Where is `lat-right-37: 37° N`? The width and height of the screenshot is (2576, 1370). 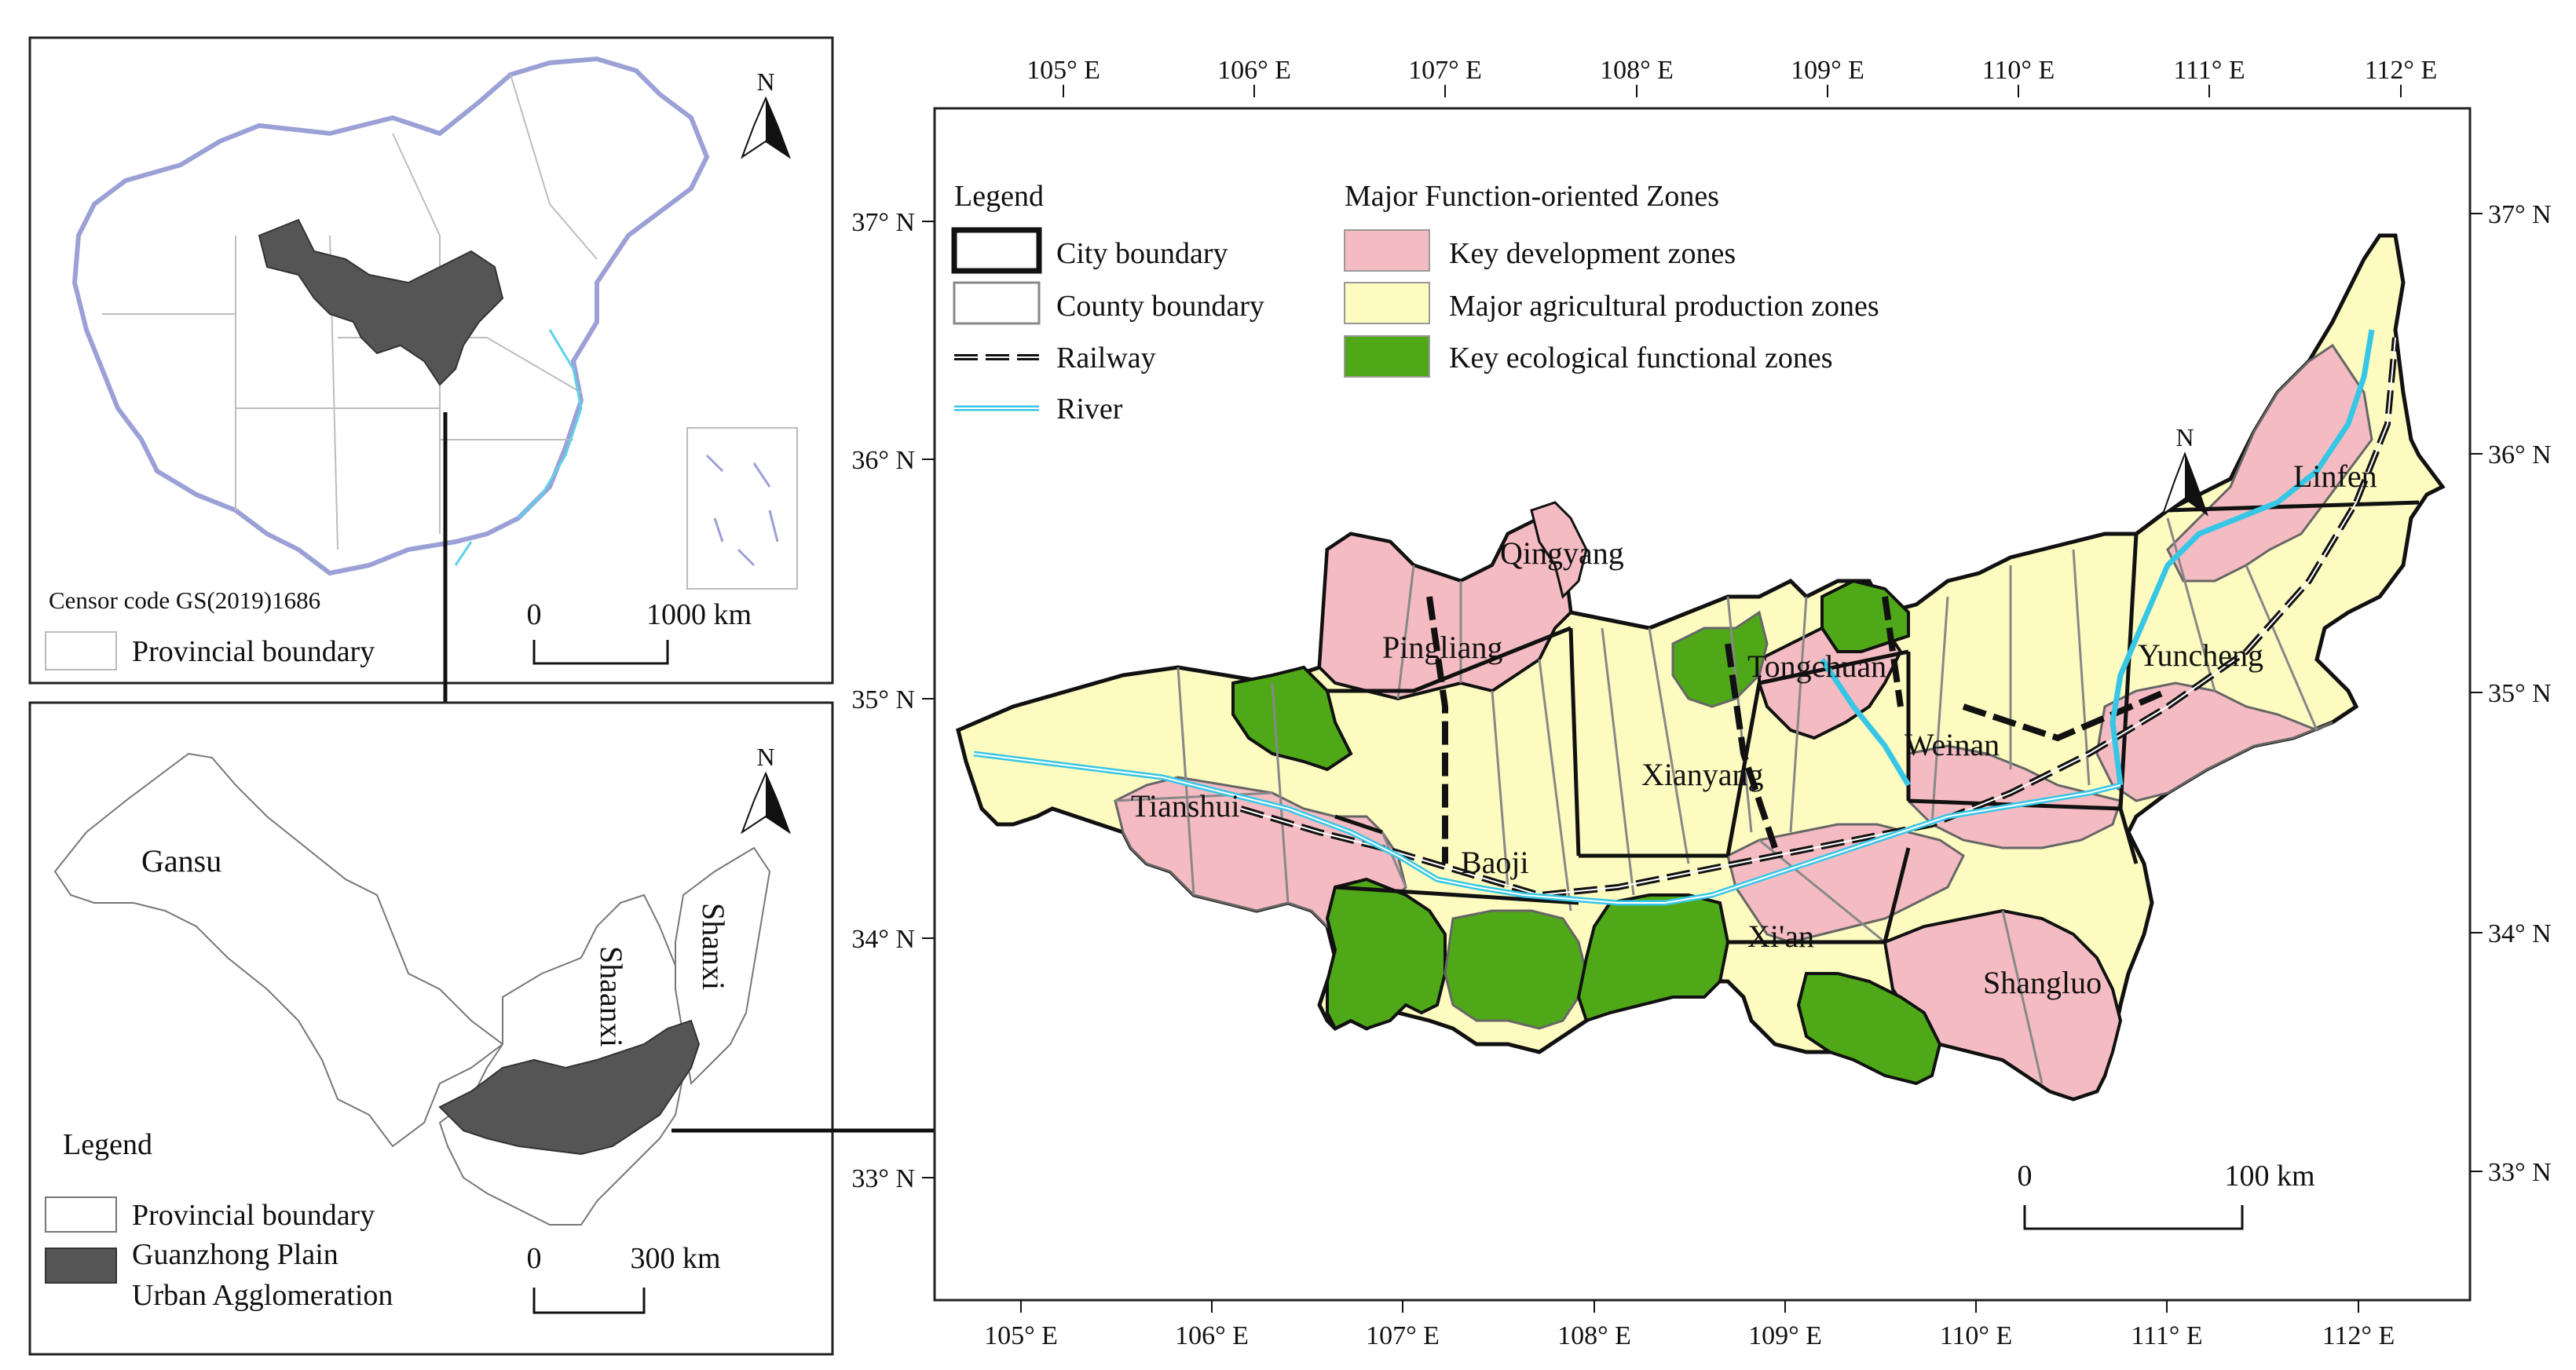 lat-right-37: 37° N is located at coordinates (2520, 214).